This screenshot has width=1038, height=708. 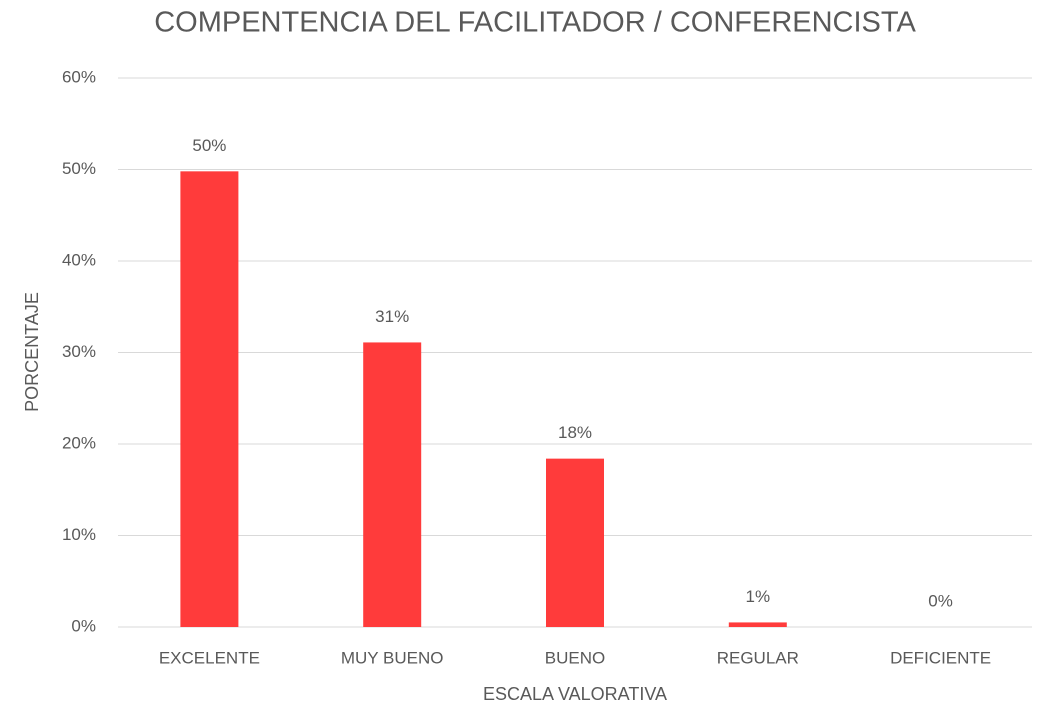 What do you see at coordinates (758, 596) in the screenshot?
I see `data-label: 1%` at bounding box center [758, 596].